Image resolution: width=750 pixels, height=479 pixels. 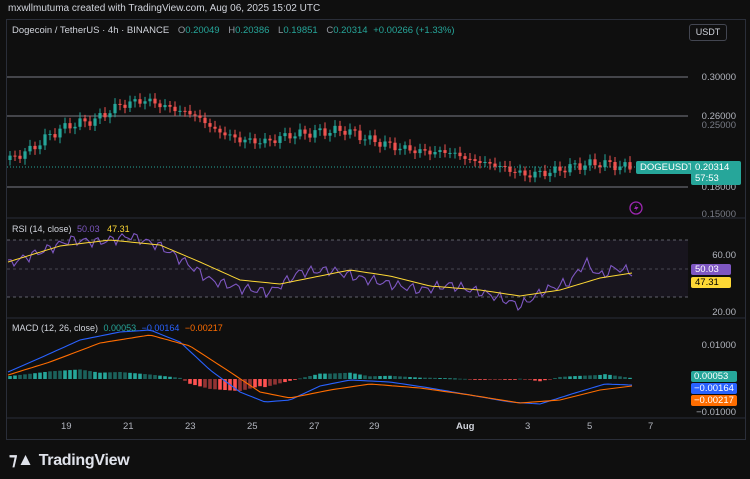 What do you see at coordinates (71, 229) in the screenshot?
I see `rsi-legend: RSI (14, close) 50.03 47.31` at bounding box center [71, 229].